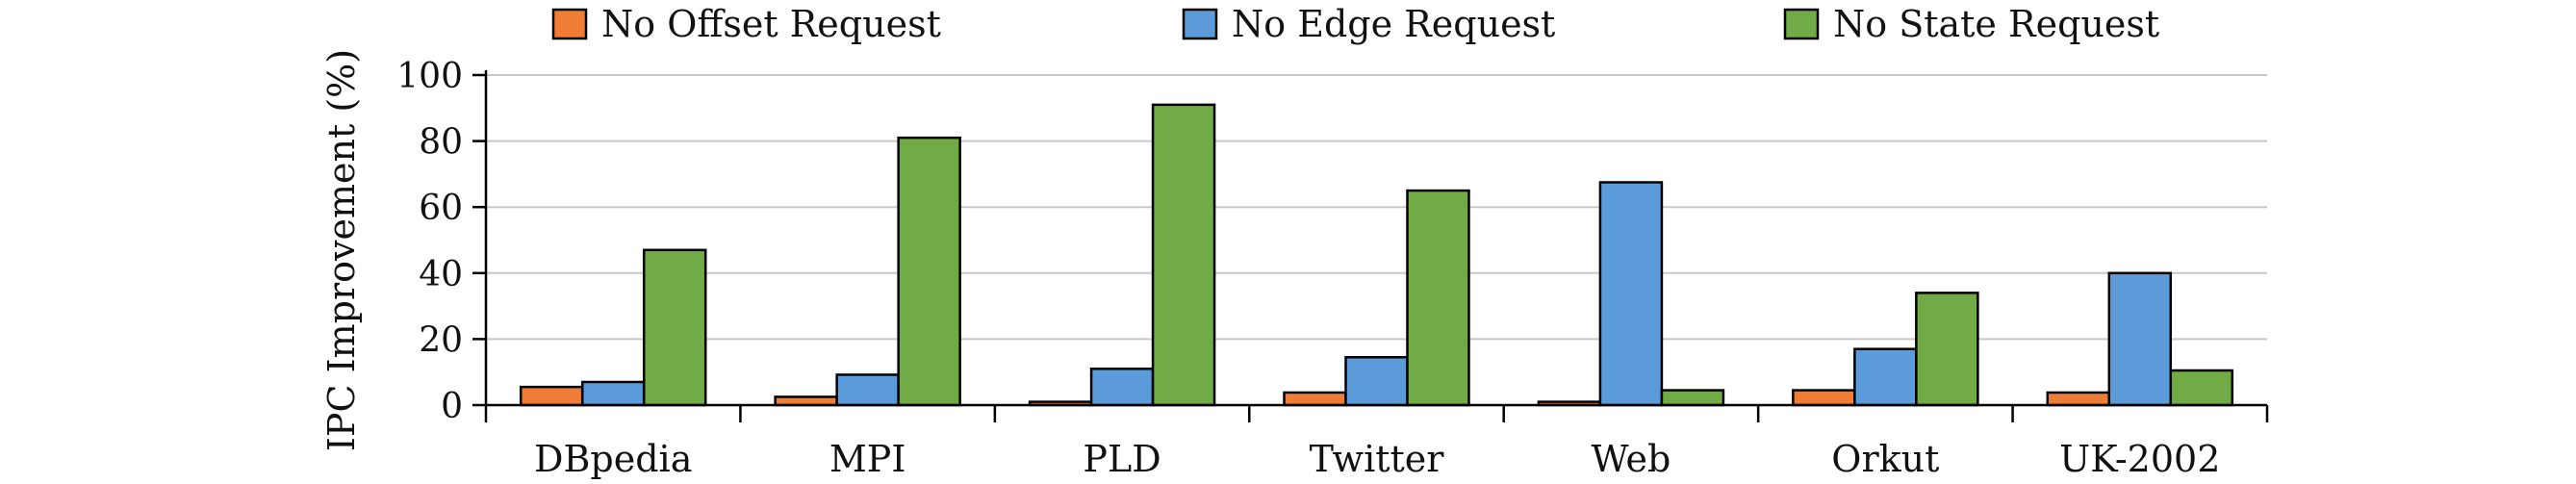  Describe the element at coordinates (1885, 459) in the screenshot. I see `x-tick-label: Orkut` at that location.